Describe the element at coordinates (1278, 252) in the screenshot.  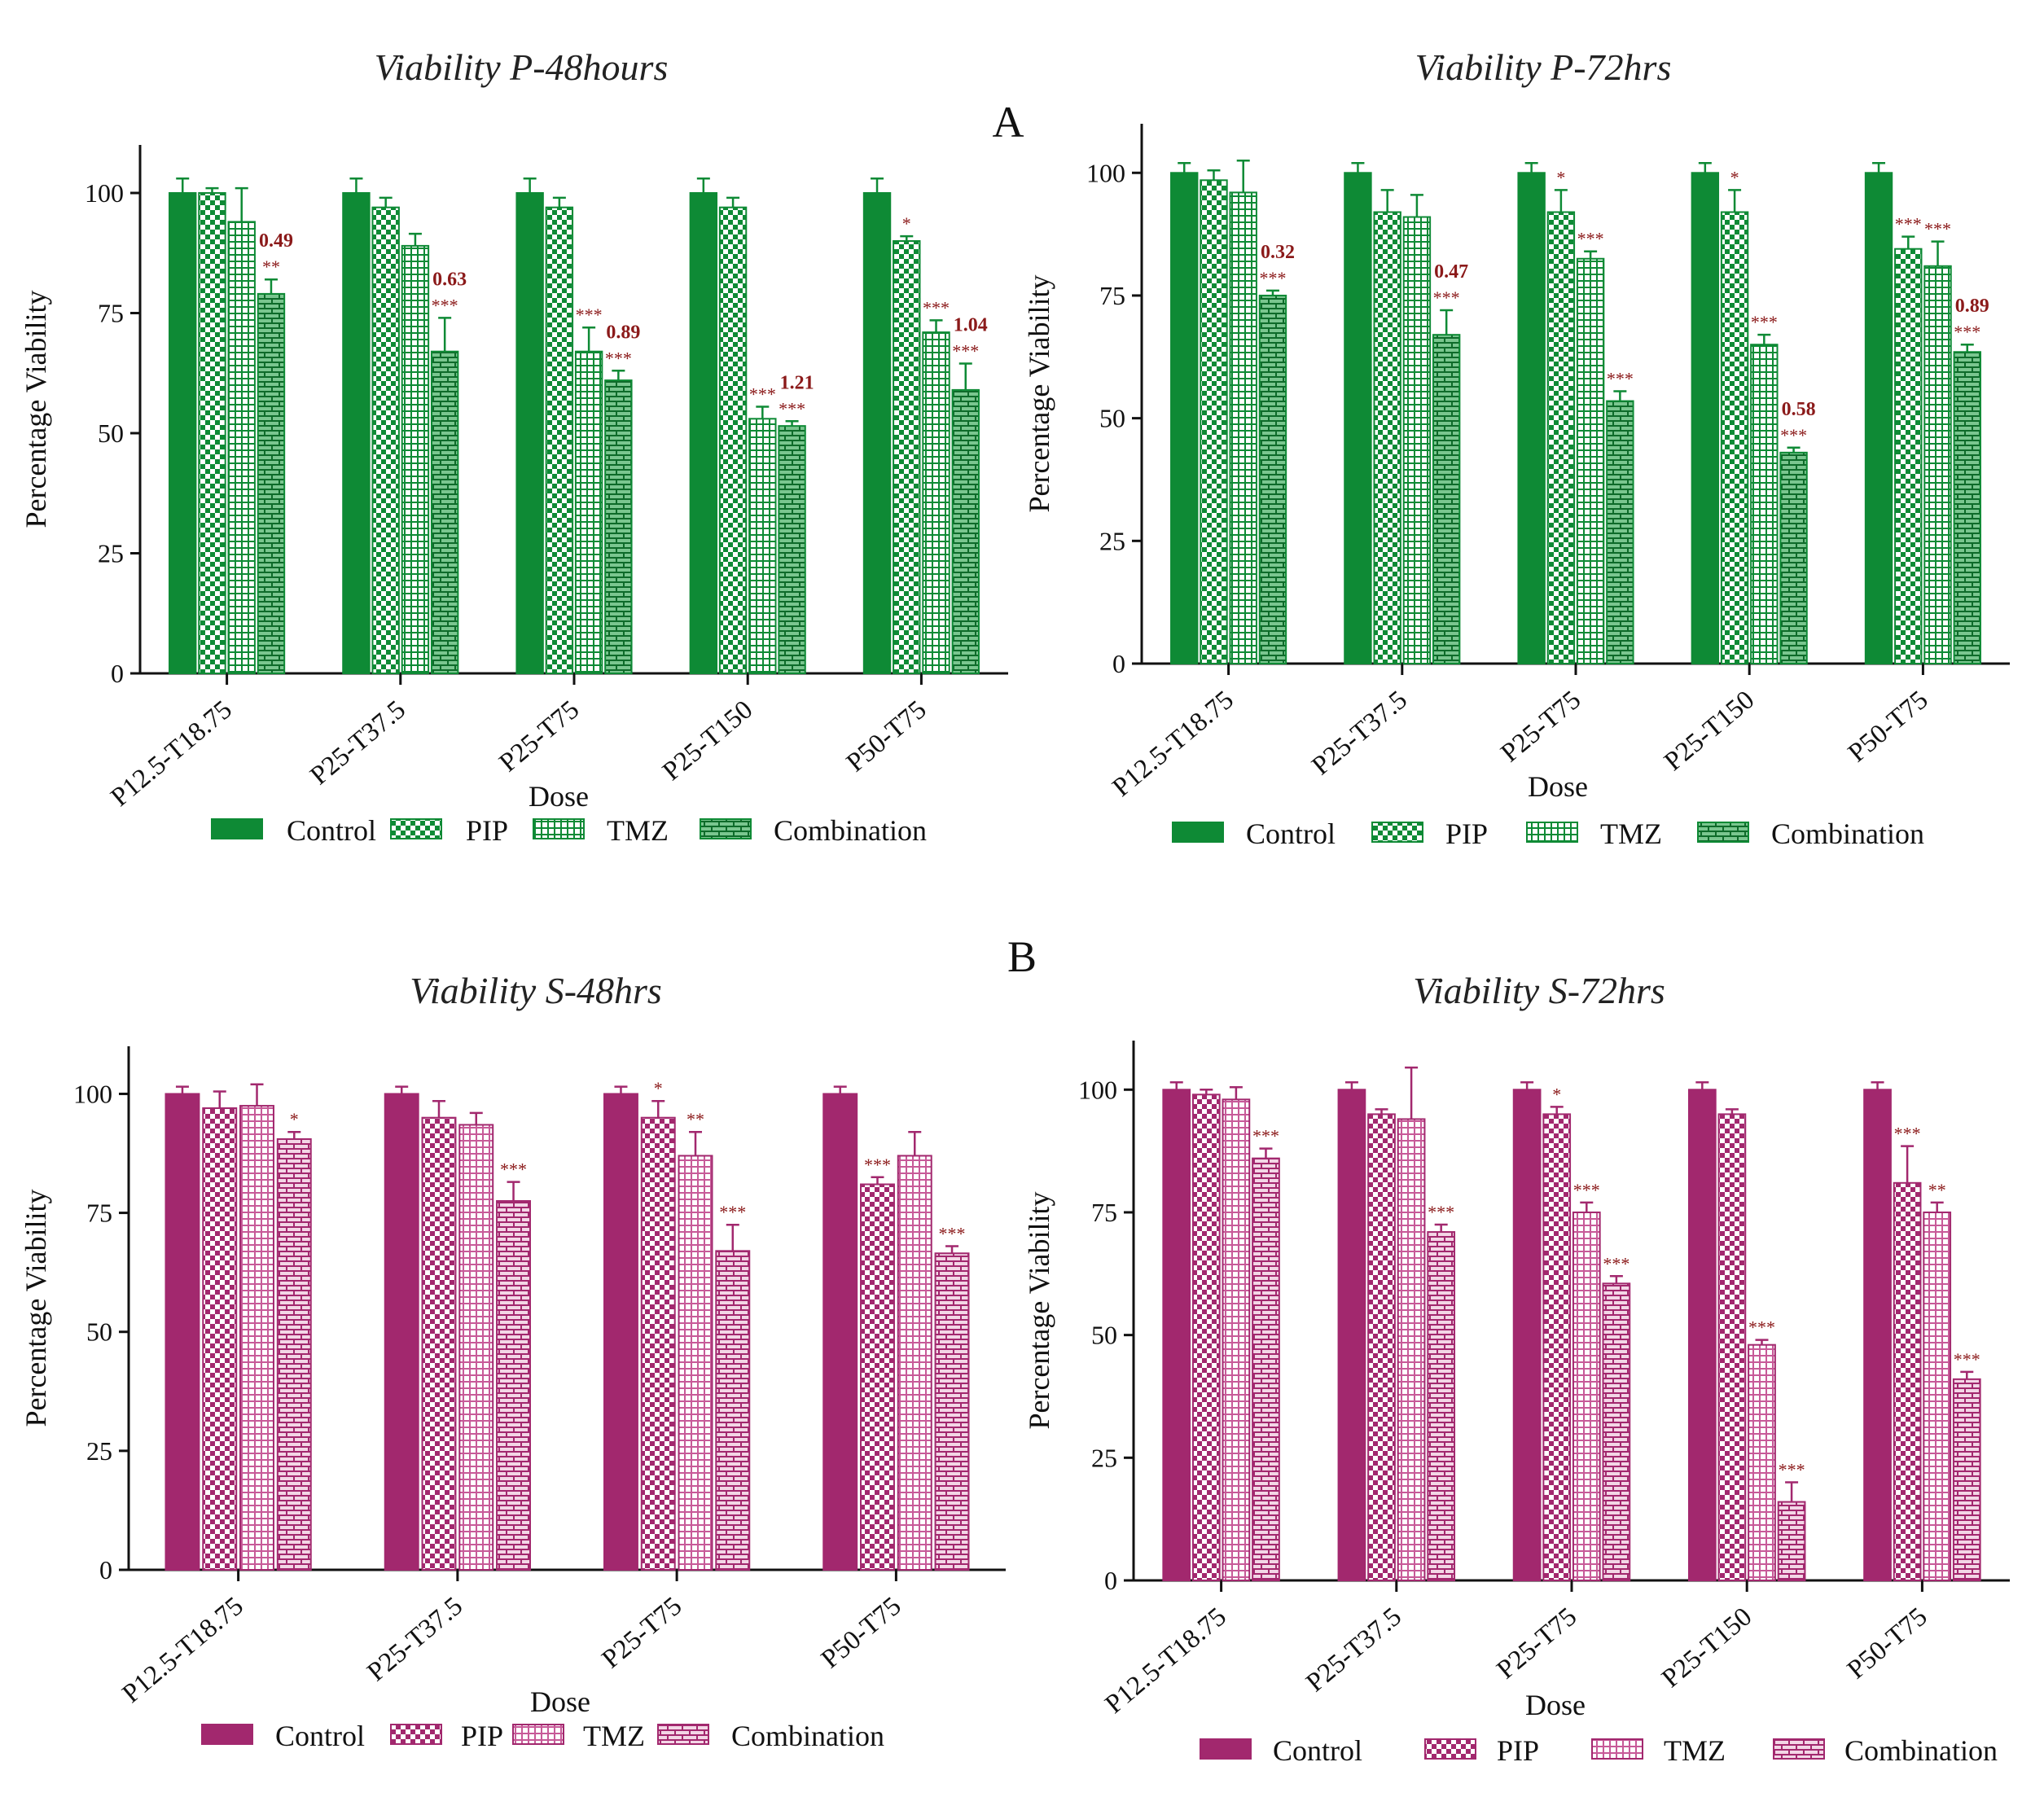
I see `ci-label: 0.32` at that location.